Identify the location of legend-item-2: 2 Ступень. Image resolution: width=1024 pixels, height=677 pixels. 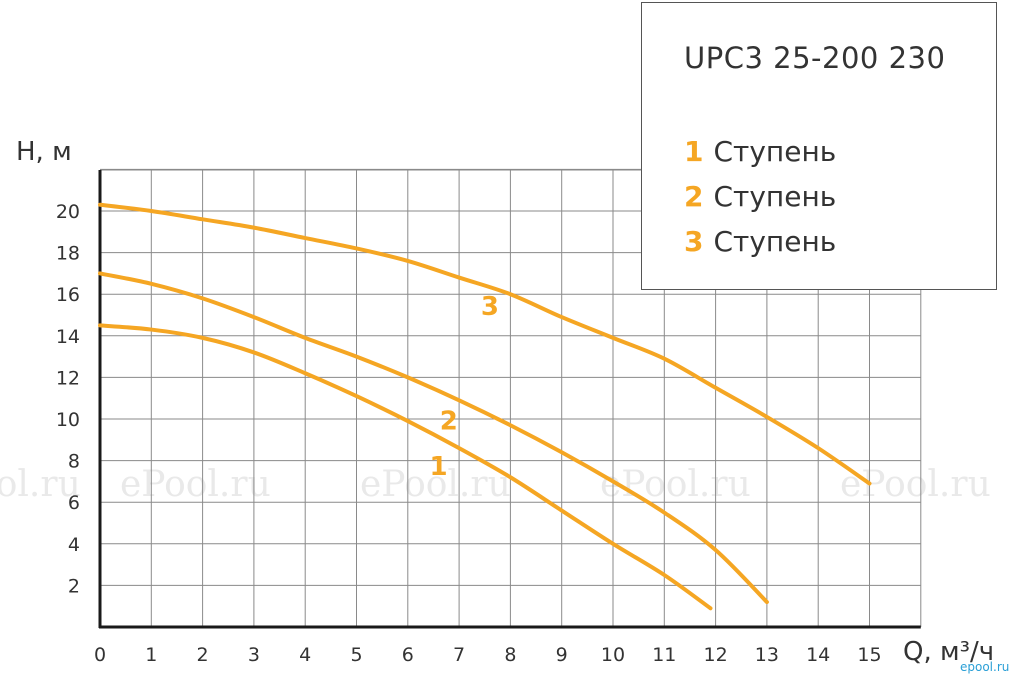
(760, 196).